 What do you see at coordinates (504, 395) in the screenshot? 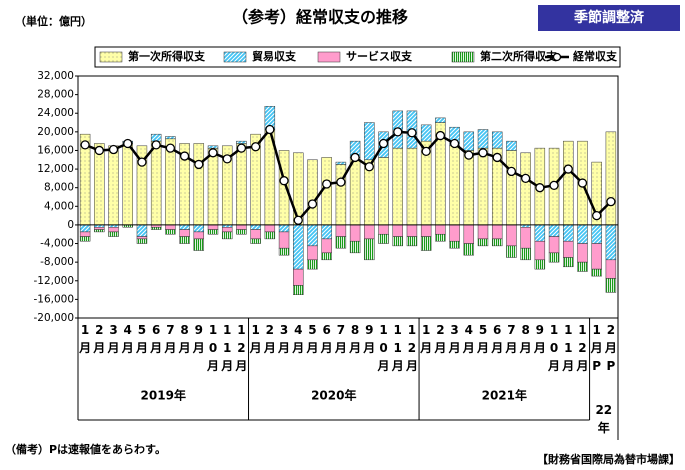
I see `year-label: 2021年` at bounding box center [504, 395].